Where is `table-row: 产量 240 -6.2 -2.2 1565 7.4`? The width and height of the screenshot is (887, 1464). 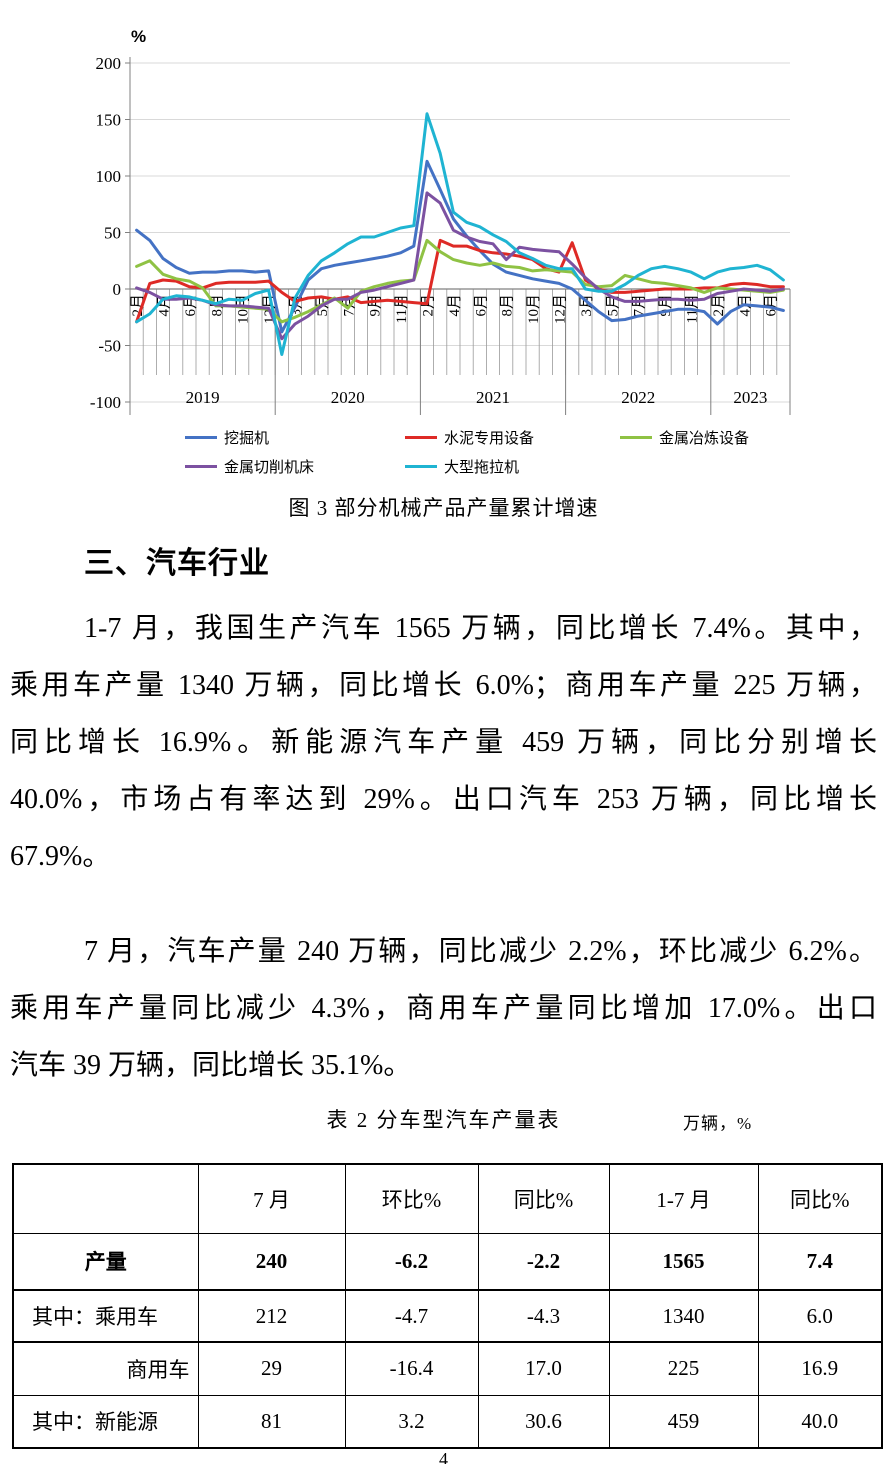 table-row: 产量 240 -6.2 -2.2 1565 7.4 is located at coordinates (447, 1261).